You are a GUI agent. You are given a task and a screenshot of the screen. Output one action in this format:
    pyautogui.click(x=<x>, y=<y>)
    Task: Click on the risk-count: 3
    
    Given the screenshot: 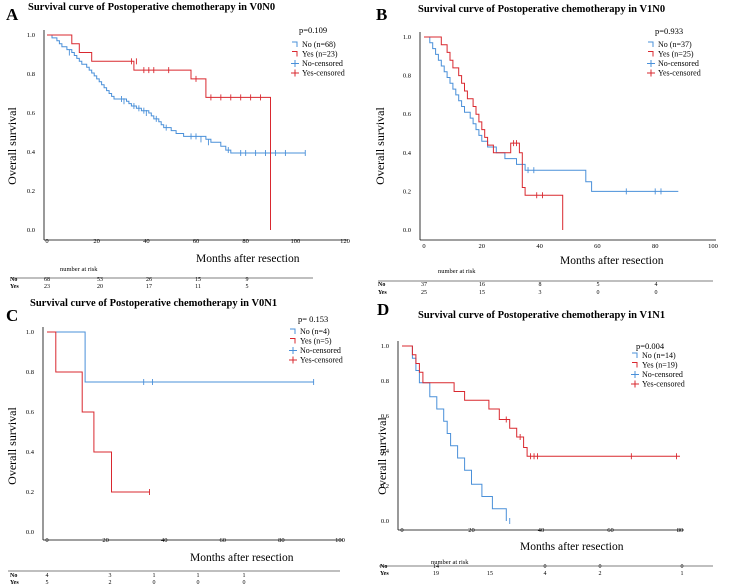 What is the action you would take?
    pyautogui.click(x=540, y=293)
    